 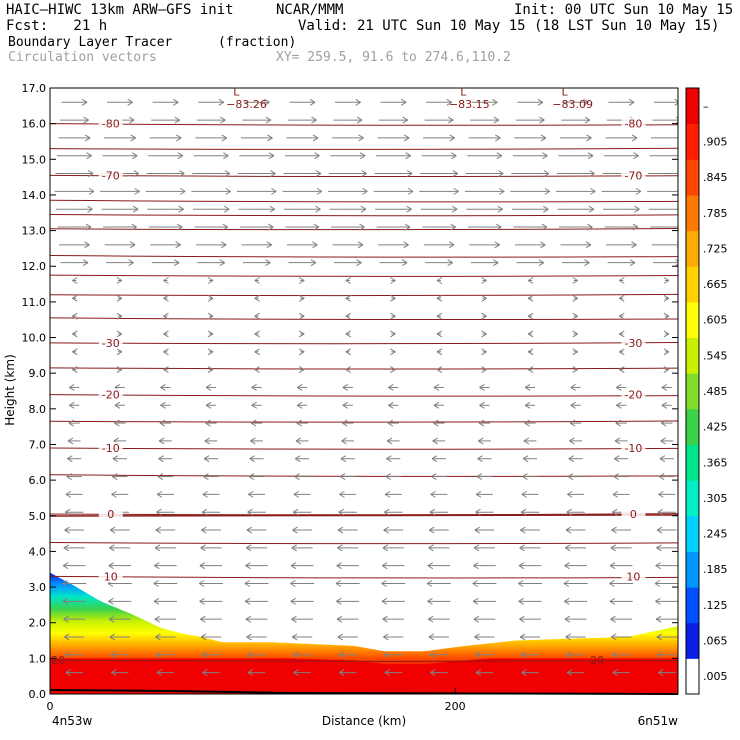 What do you see at coordinates (57, 26) in the screenshot?
I see `forecast-hour: Fcst: 21 h` at bounding box center [57, 26].